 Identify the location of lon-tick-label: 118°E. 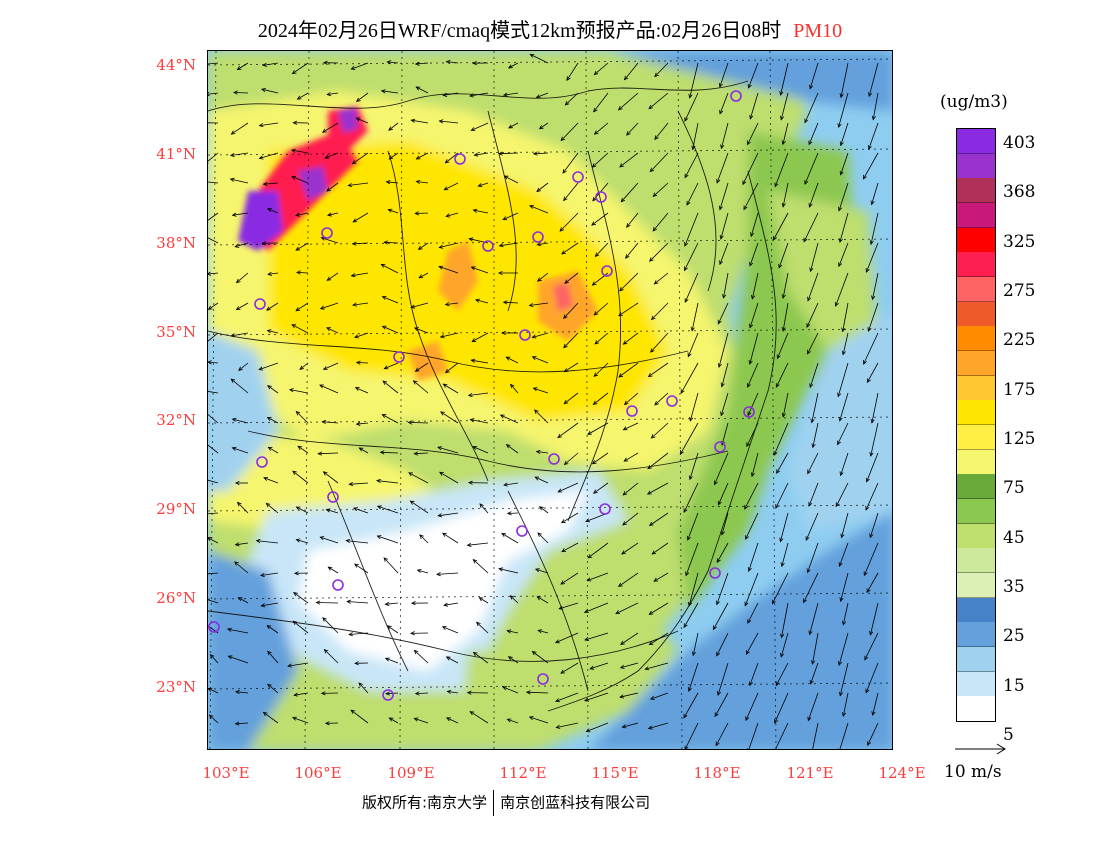
(717, 773).